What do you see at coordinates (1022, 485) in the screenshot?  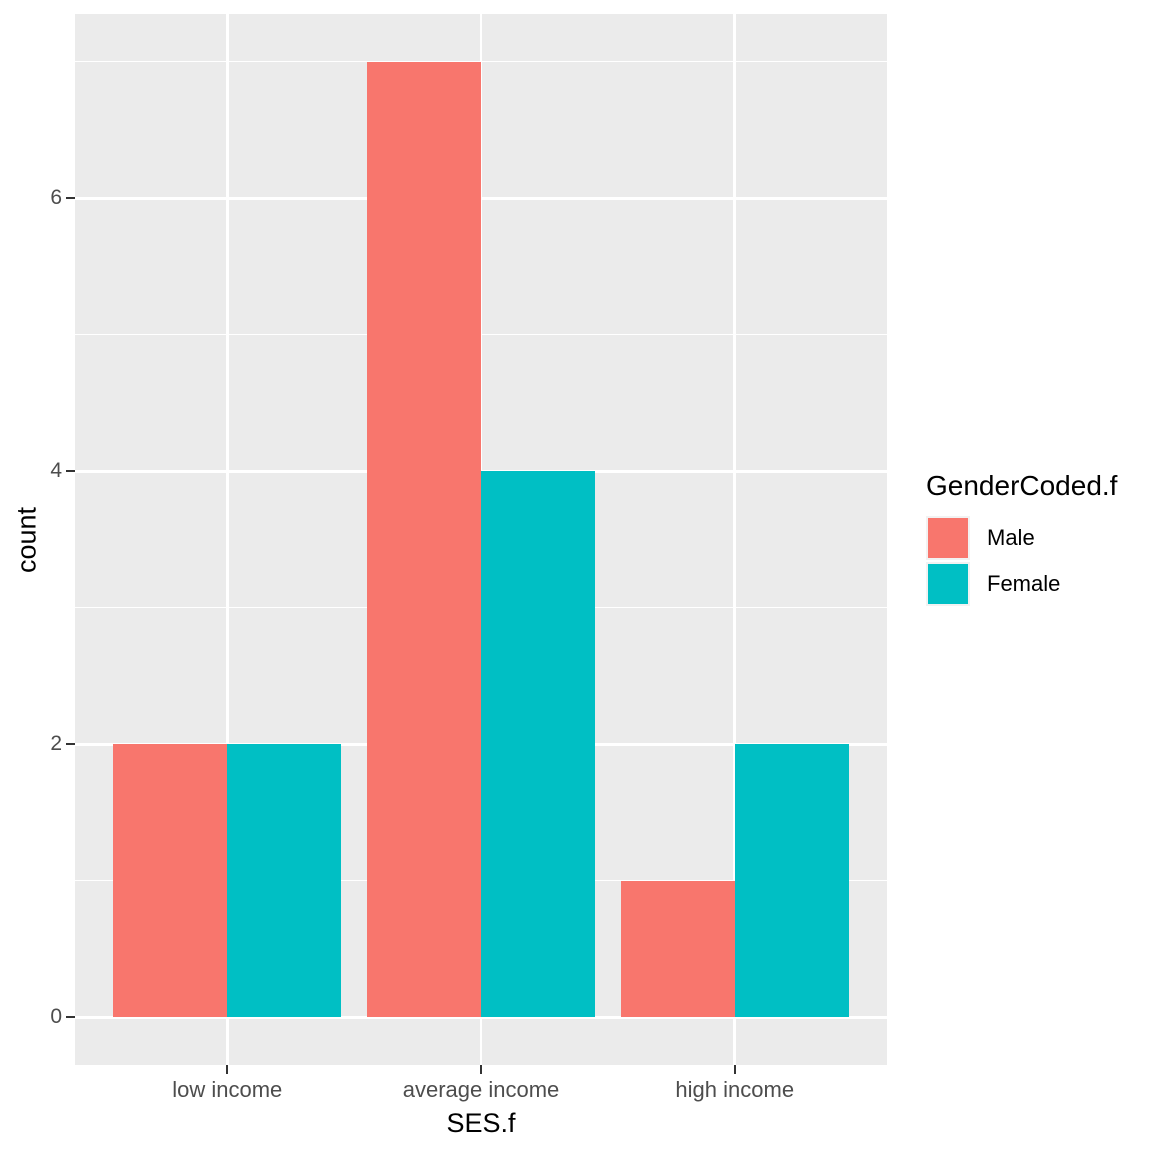 I see `legend-title: GenderCoded.f` at bounding box center [1022, 485].